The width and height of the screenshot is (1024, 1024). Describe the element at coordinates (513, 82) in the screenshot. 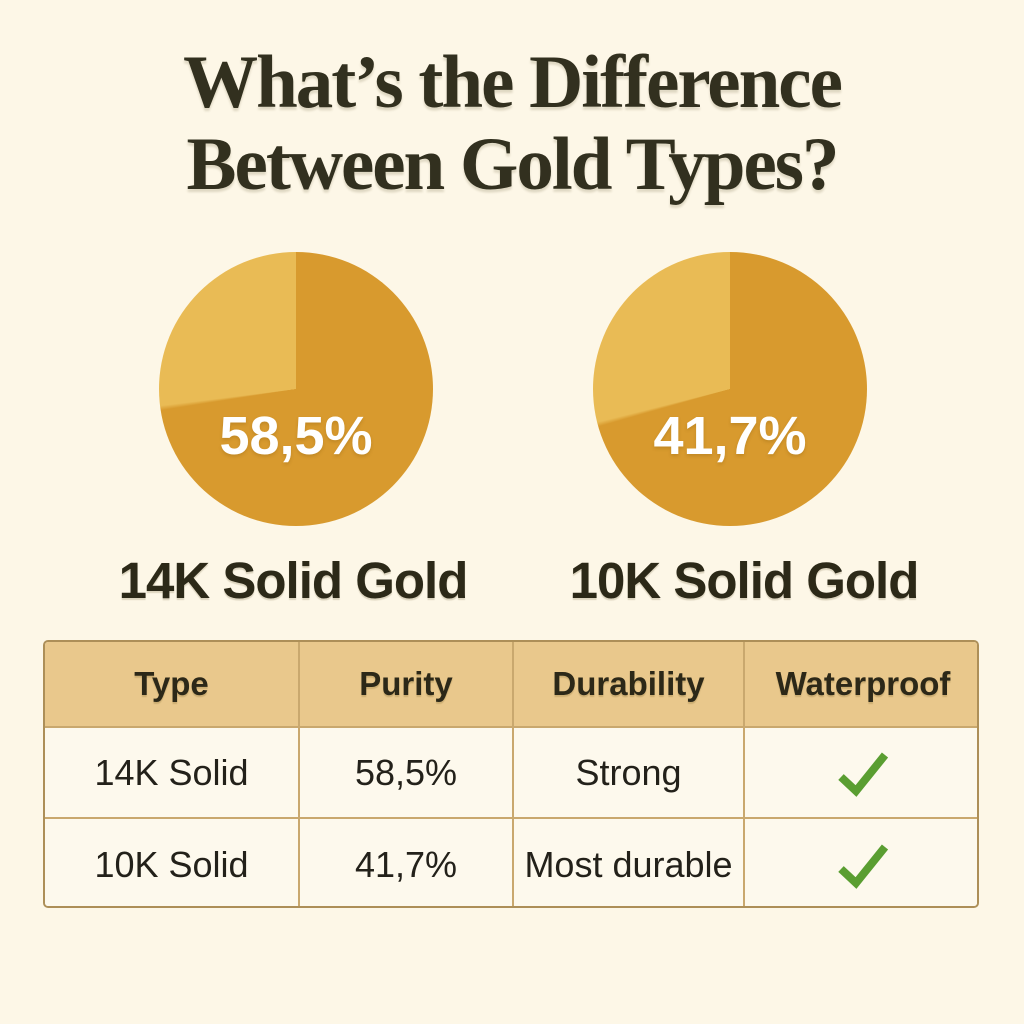

I see `page-title-line1: What’s the Difference` at that location.